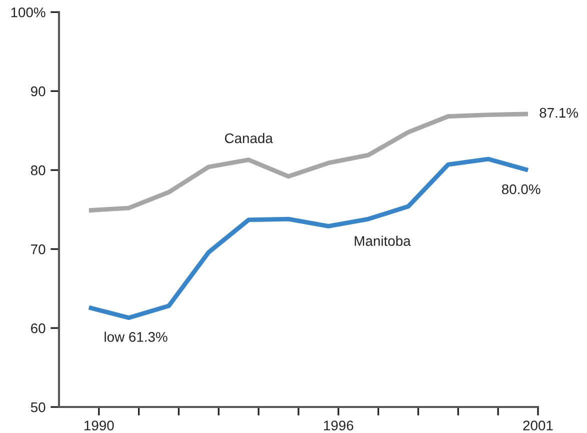 Image resolution: width=587 pixels, height=433 pixels. I want to click on data-label: 87.1%, so click(559, 113).